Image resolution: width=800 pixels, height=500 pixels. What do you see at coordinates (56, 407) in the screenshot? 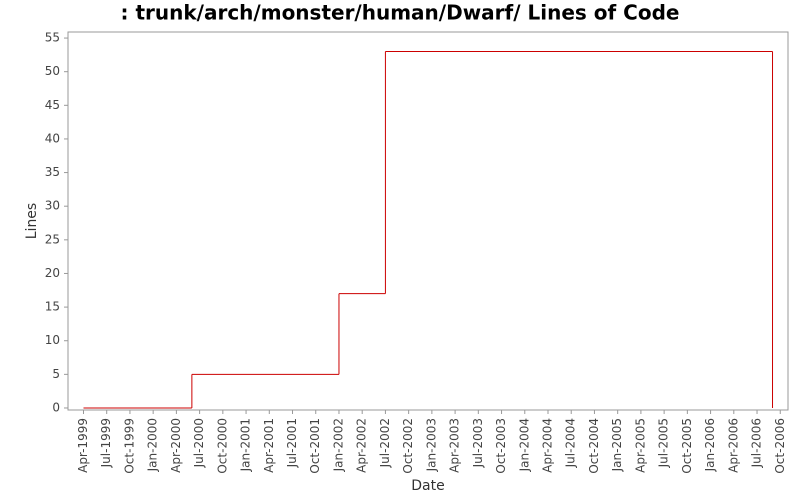
I see `y-tick-label: 0` at bounding box center [56, 407].